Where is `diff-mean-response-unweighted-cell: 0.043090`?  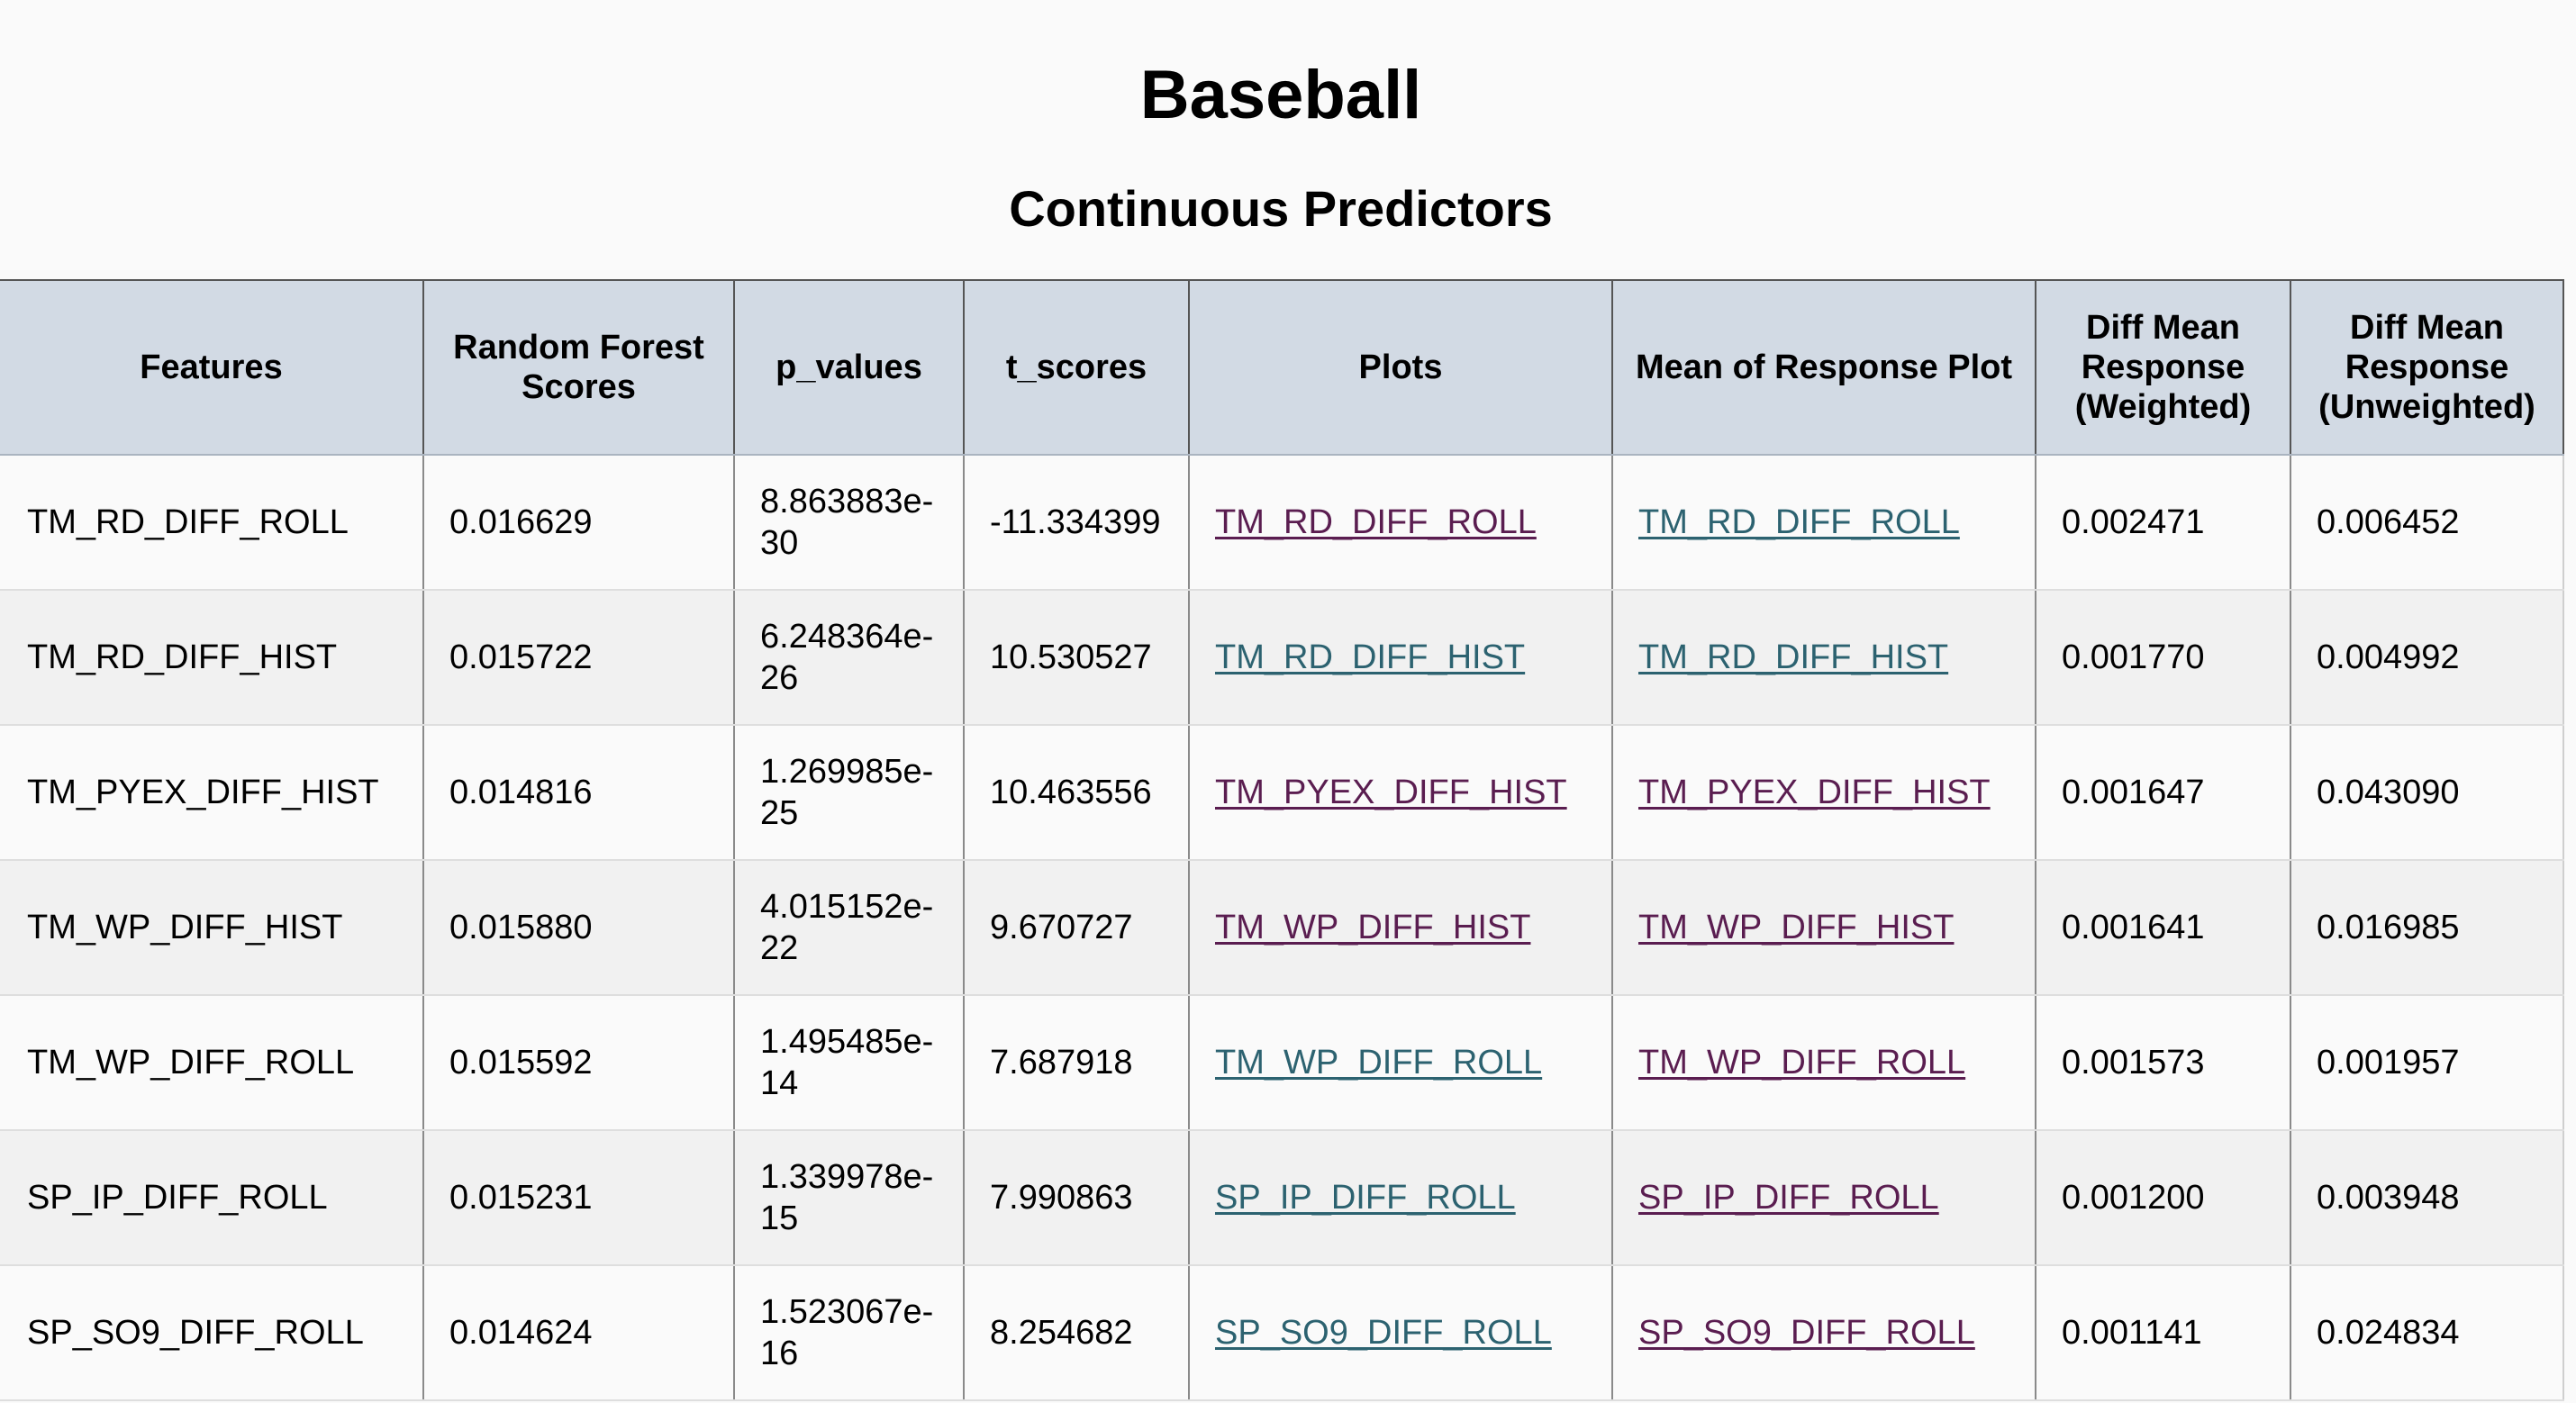 diff-mean-response-unweighted-cell: 0.043090 is located at coordinates (2427, 793).